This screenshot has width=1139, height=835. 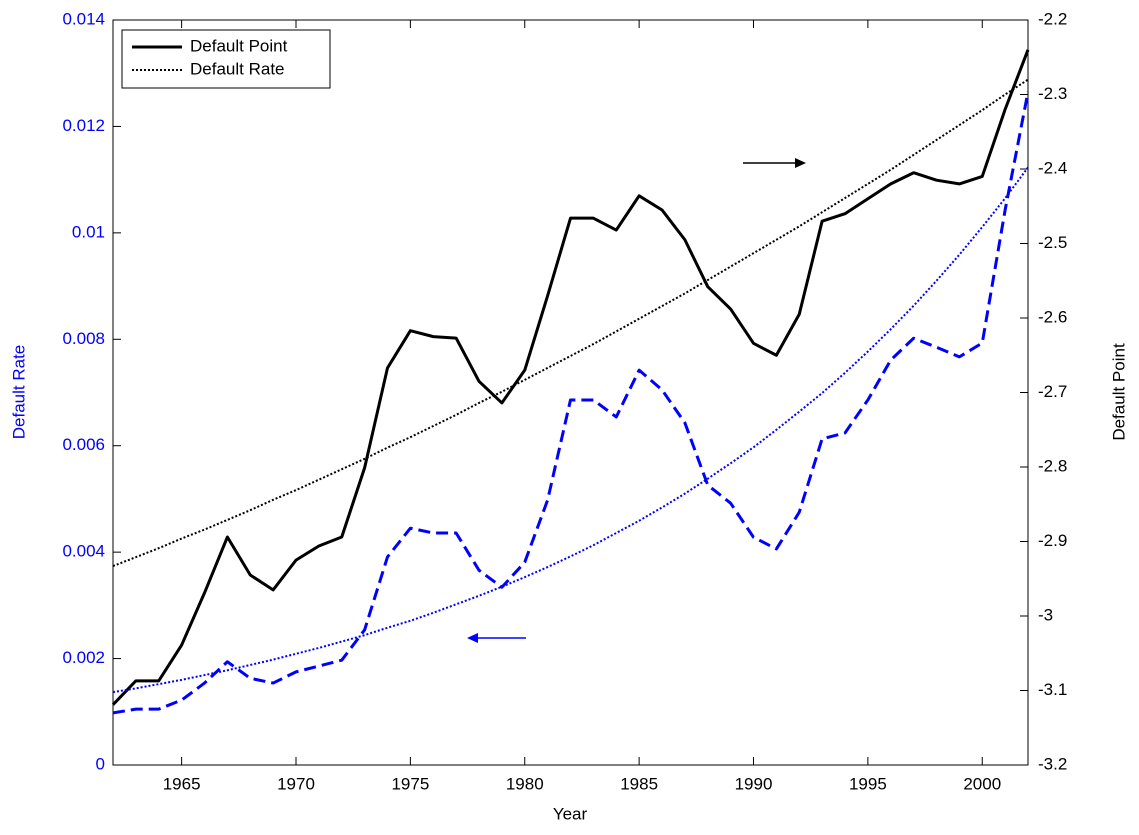 What do you see at coordinates (570, 813) in the screenshot?
I see `x-axis-label: Year` at bounding box center [570, 813].